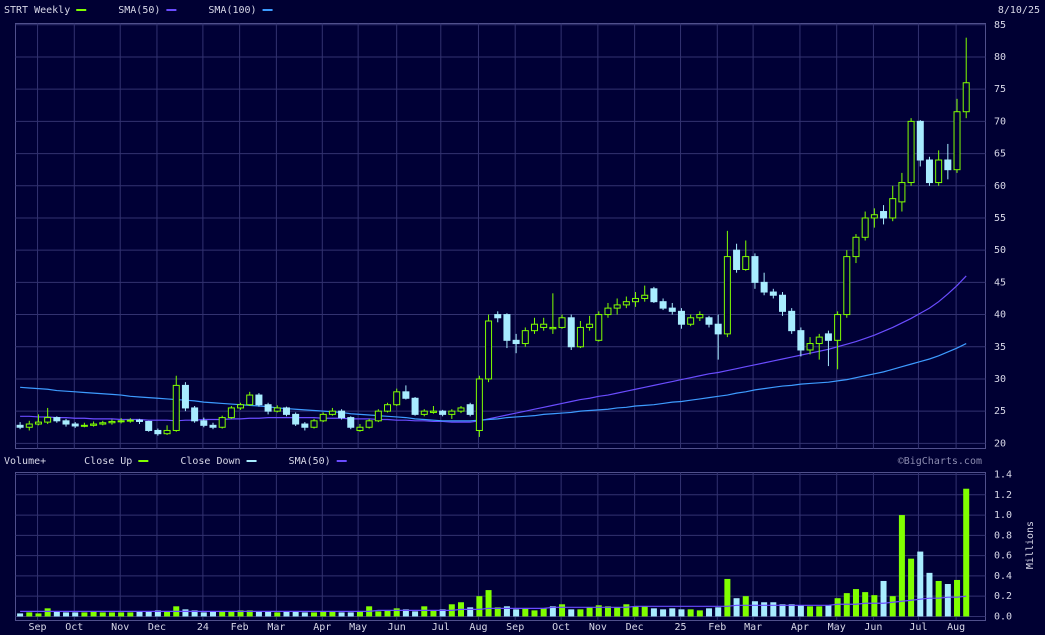 The width and height of the screenshot is (1045, 635). What do you see at coordinates (478, 627) in the screenshot?
I see `x-tick-label: Aug` at bounding box center [478, 627].